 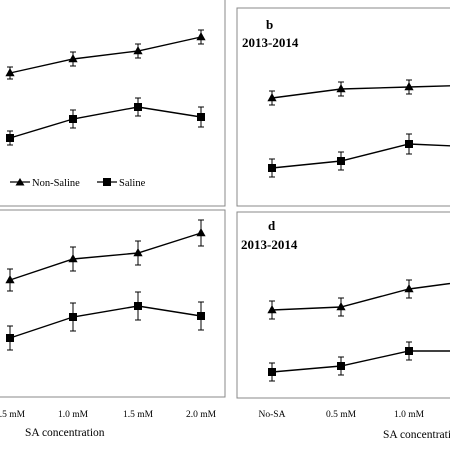 What do you see at coordinates (65, 433) in the screenshot?
I see `x-axis-title-left: SA concentration` at bounding box center [65, 433].